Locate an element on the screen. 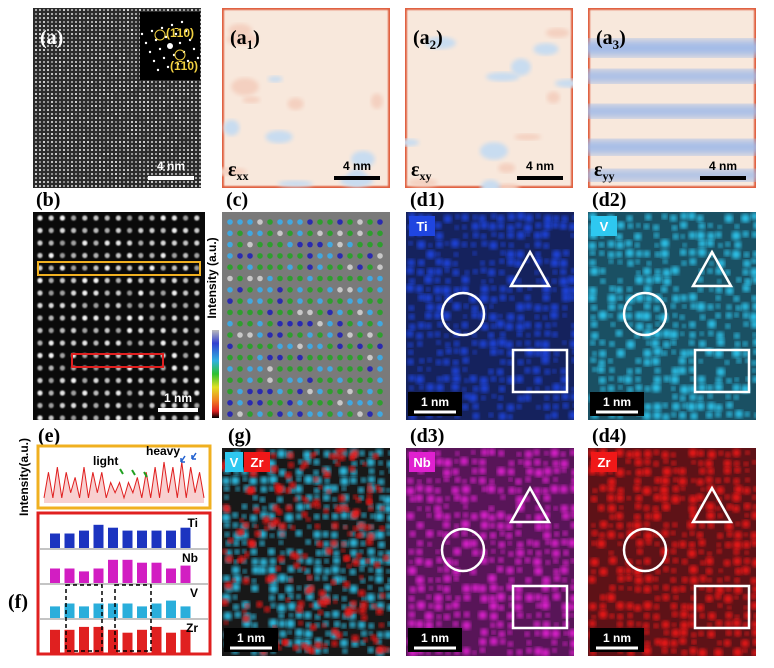  strain-blob is located at coordinates (245, 86).